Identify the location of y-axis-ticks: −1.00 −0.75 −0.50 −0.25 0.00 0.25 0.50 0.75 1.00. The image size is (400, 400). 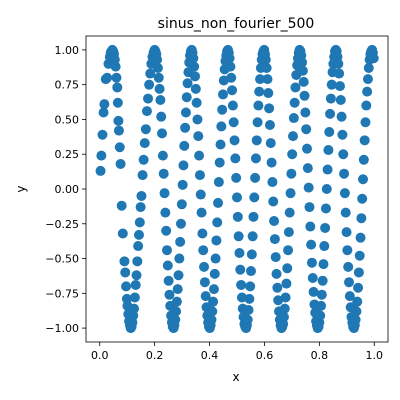
(65, 189).